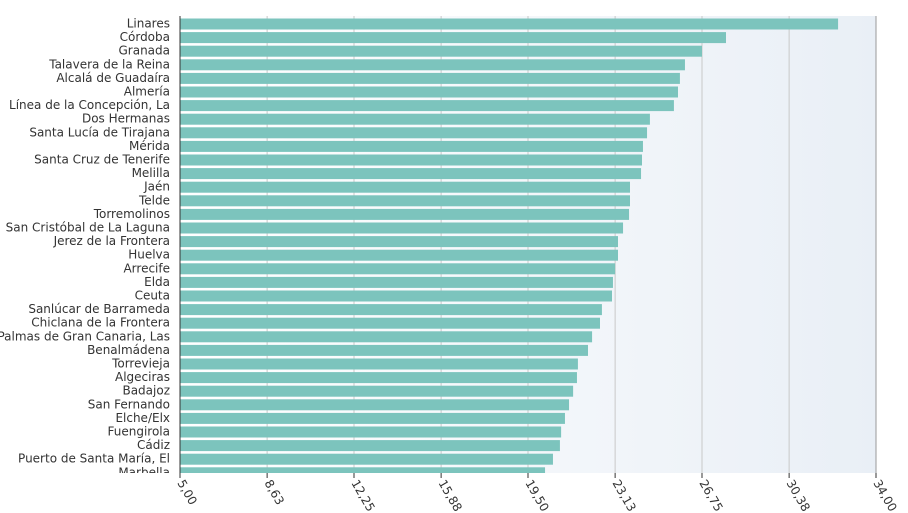 This screenshot has width=908, height=513. I want to click on y-tick-label: Elda, so click(157, 282).